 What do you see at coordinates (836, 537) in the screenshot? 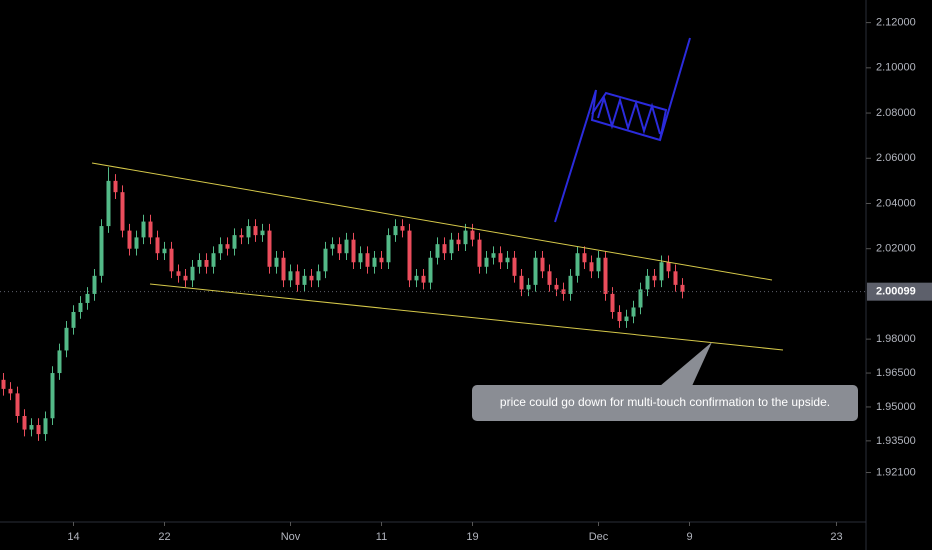
I see `x-tick-label: 23` at bounding box center [836, 537].